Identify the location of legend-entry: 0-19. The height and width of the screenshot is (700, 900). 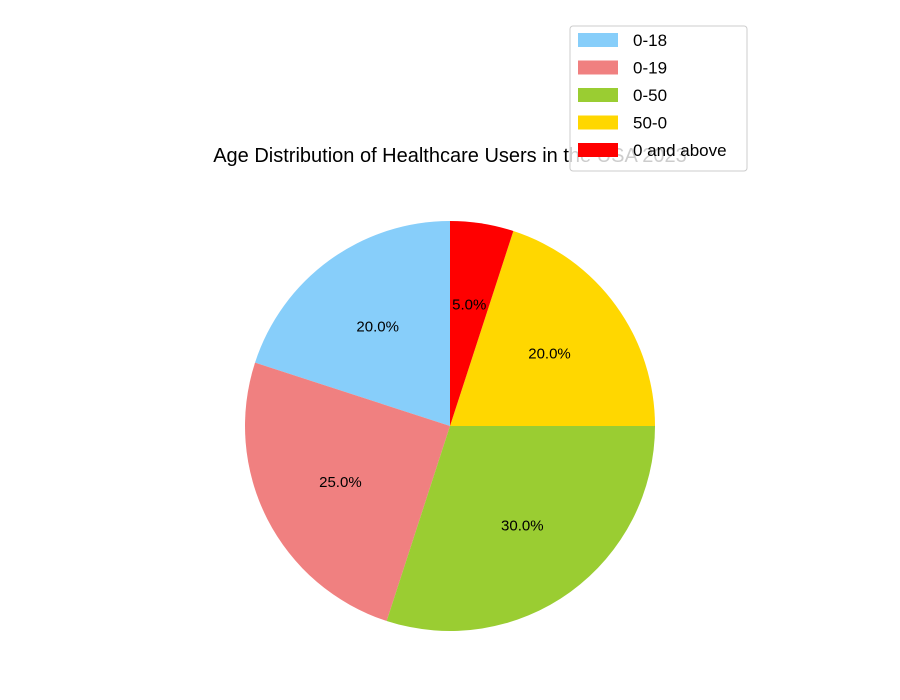
(622, 68).